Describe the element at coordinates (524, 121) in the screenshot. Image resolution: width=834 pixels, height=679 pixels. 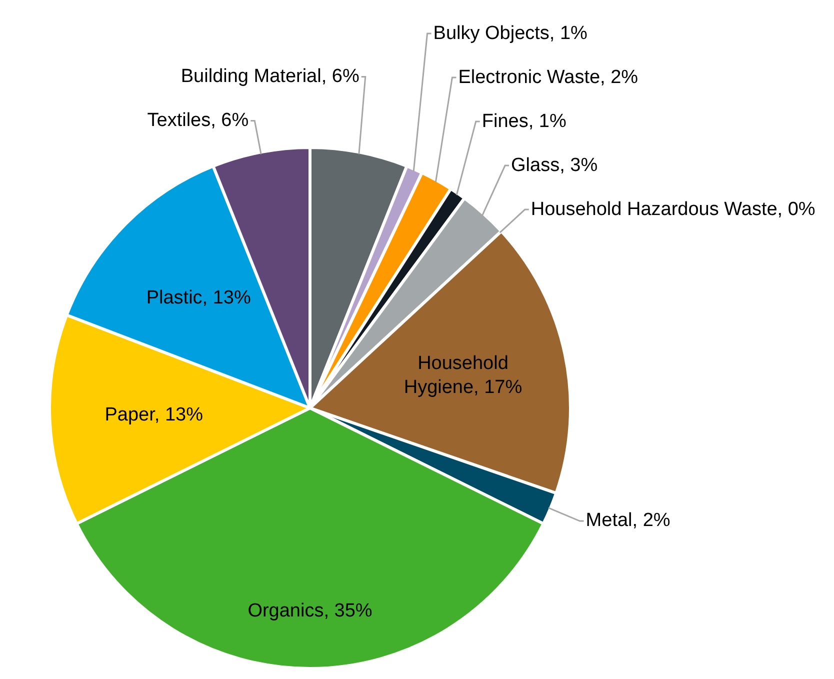
I see `slice-label: Fines, 1%` at that location.